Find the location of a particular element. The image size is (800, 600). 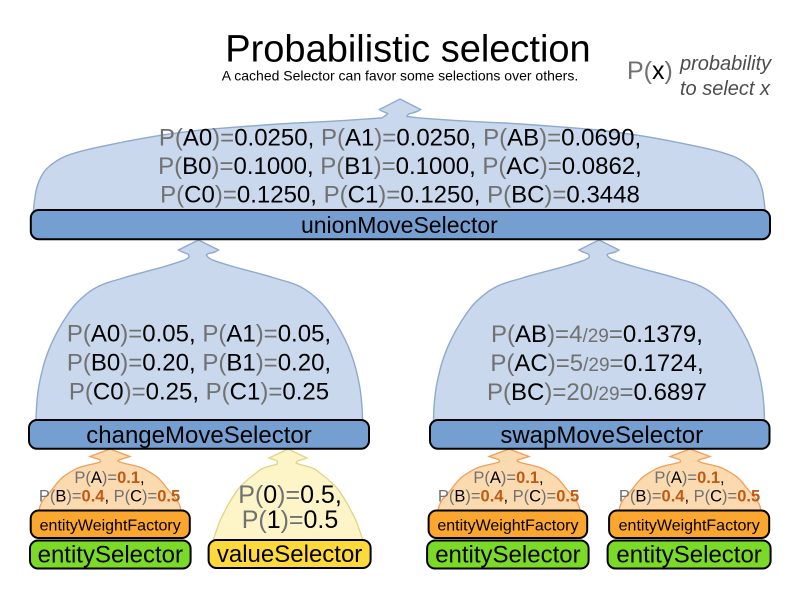

svg-text: P(C0)=0.25, P(C1)=0.25 is located at coordinates (199, 392).